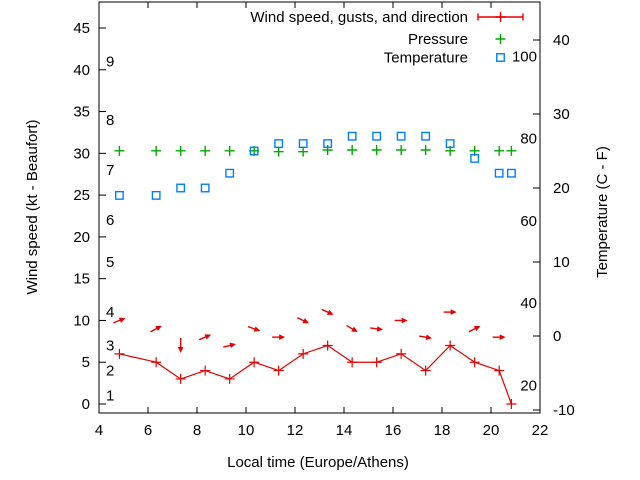 This screenshot has width=640, height=480. Describe the element at coordinates (528, 385) in the screenshot. I see `fahrenheit-label: 20` at that location.